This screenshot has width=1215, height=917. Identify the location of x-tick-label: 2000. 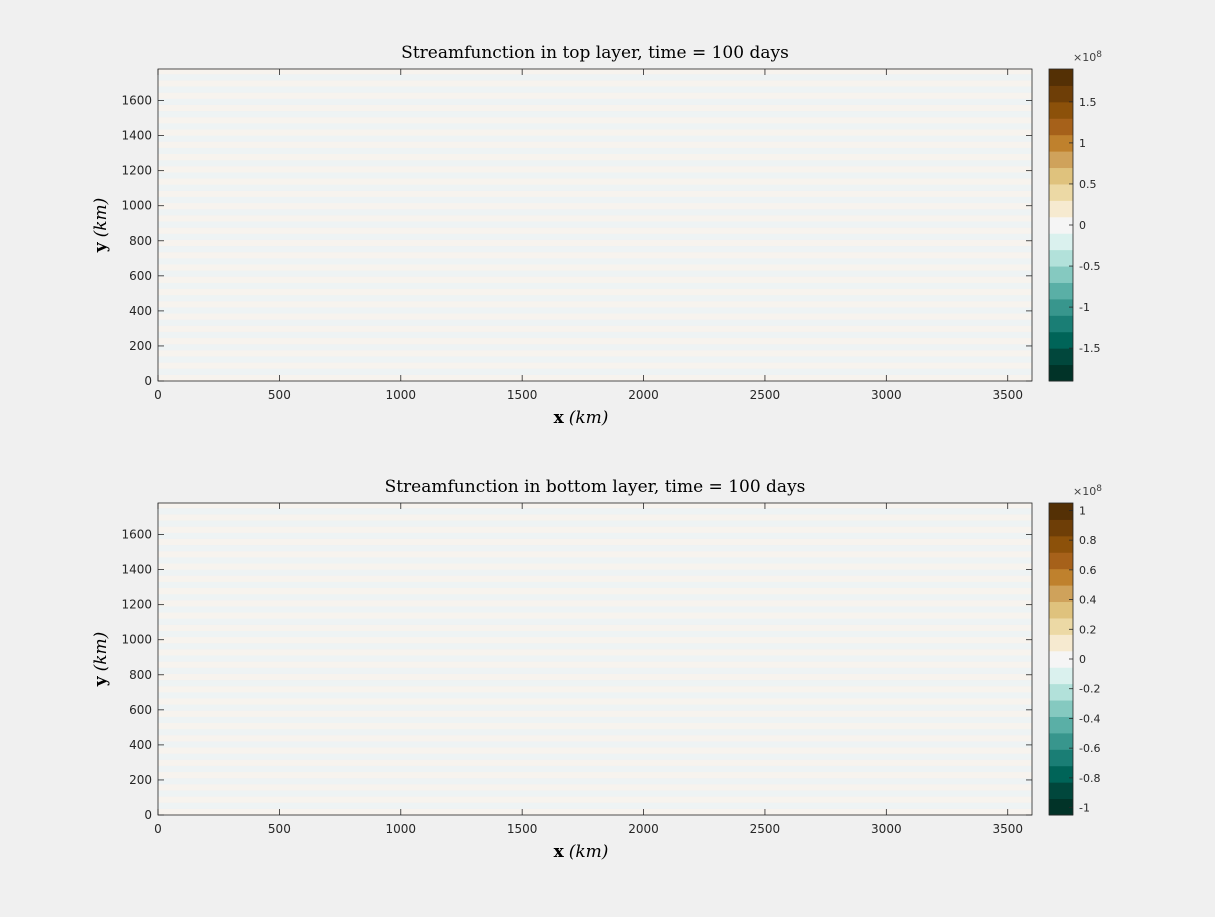
(643, 829).